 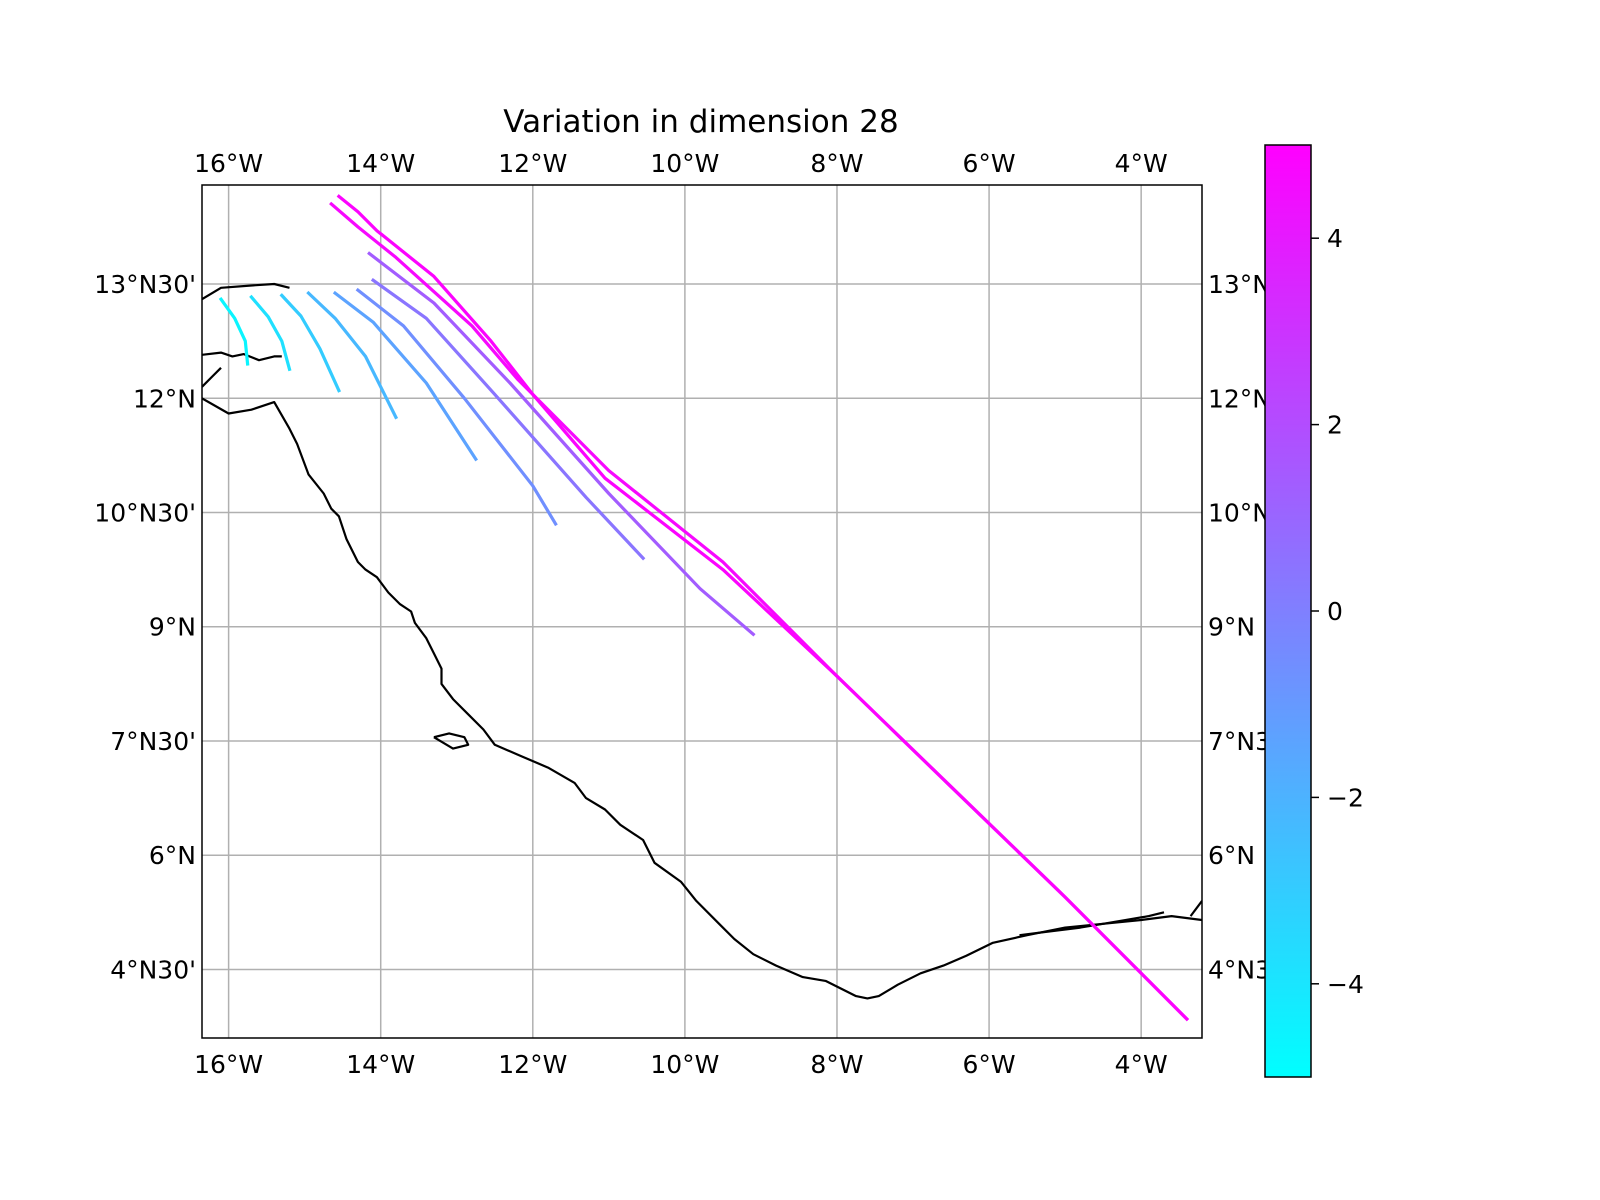 What do you see at coordinates (1345, 797) in the screenshot?
I see `colorbar-tick-label: −2` at bounding box center [1345, 797].